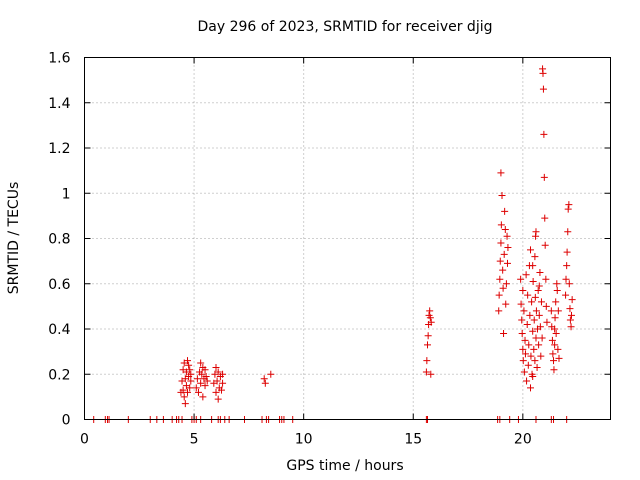 This screenshot has width=640, height=480. What do you see at coordinates (59, 330) in the screenshot?
I see `y-tick-label: 0.4` at bounding box center [59, 330].